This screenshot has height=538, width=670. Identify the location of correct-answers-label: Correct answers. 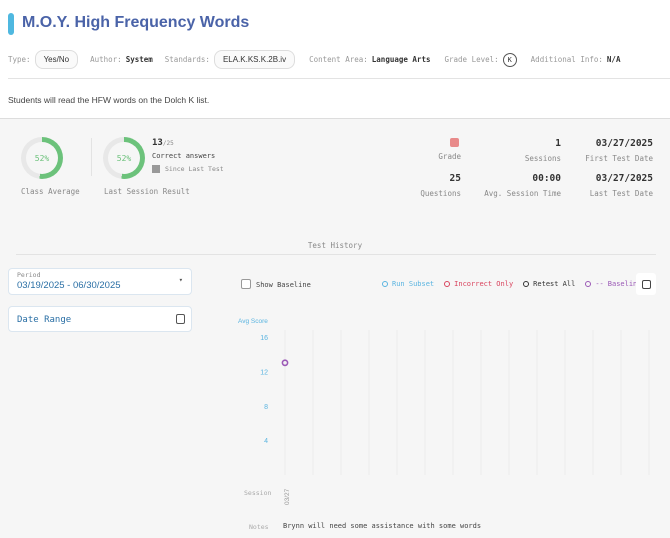
(184, 156).